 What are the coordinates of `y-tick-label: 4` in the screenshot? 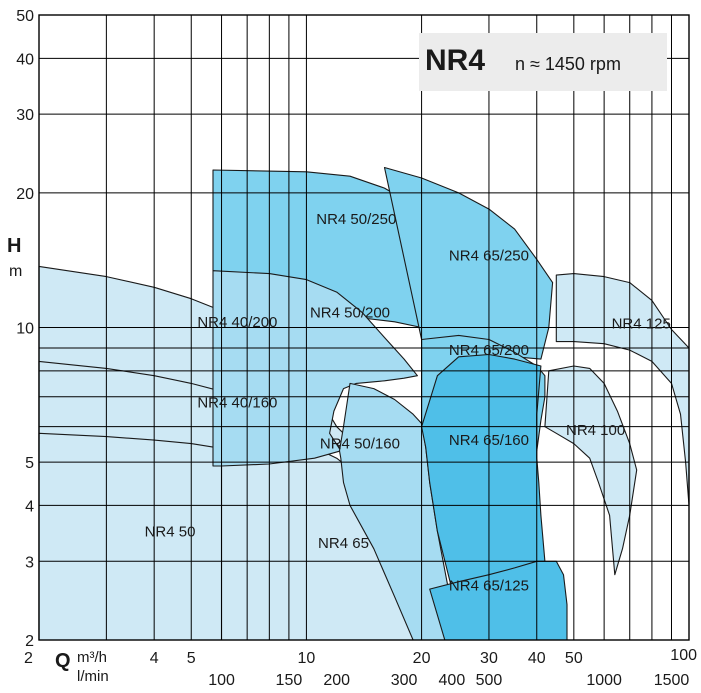 It's located at (29, 506).